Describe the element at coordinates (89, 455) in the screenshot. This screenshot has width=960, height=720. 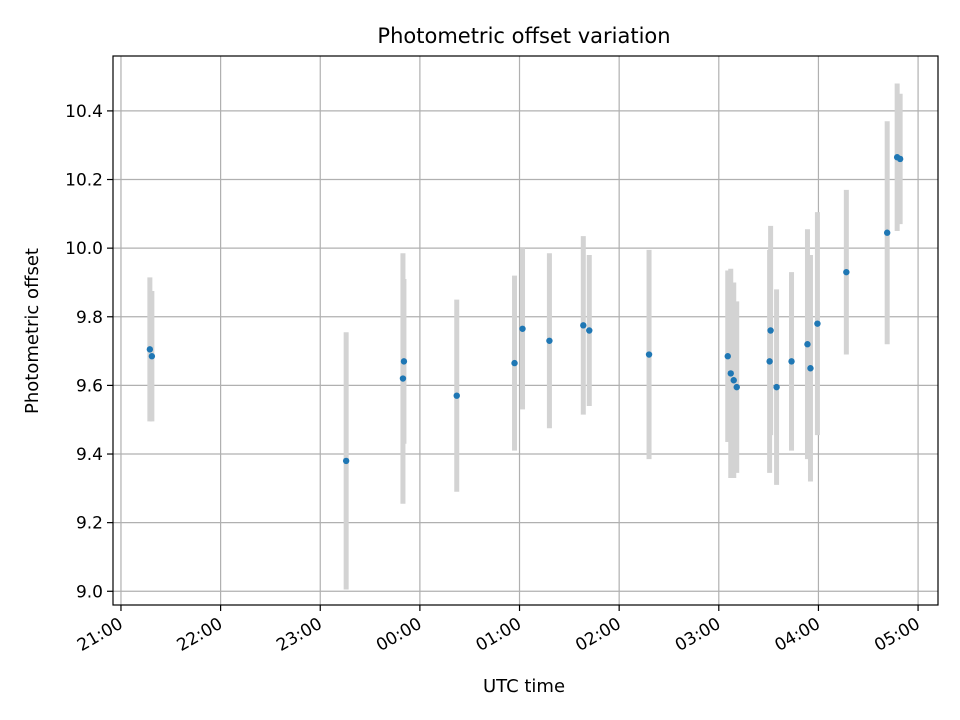
I see `y-tick-label: 9.4` at that location.